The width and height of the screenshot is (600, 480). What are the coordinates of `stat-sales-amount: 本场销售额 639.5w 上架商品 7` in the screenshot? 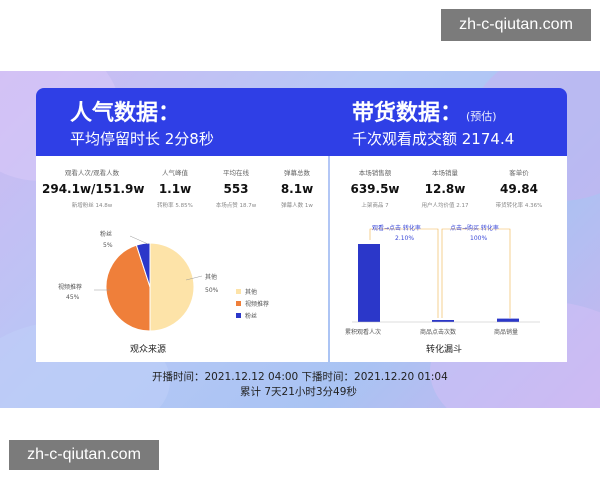 It's located at (375, 189).